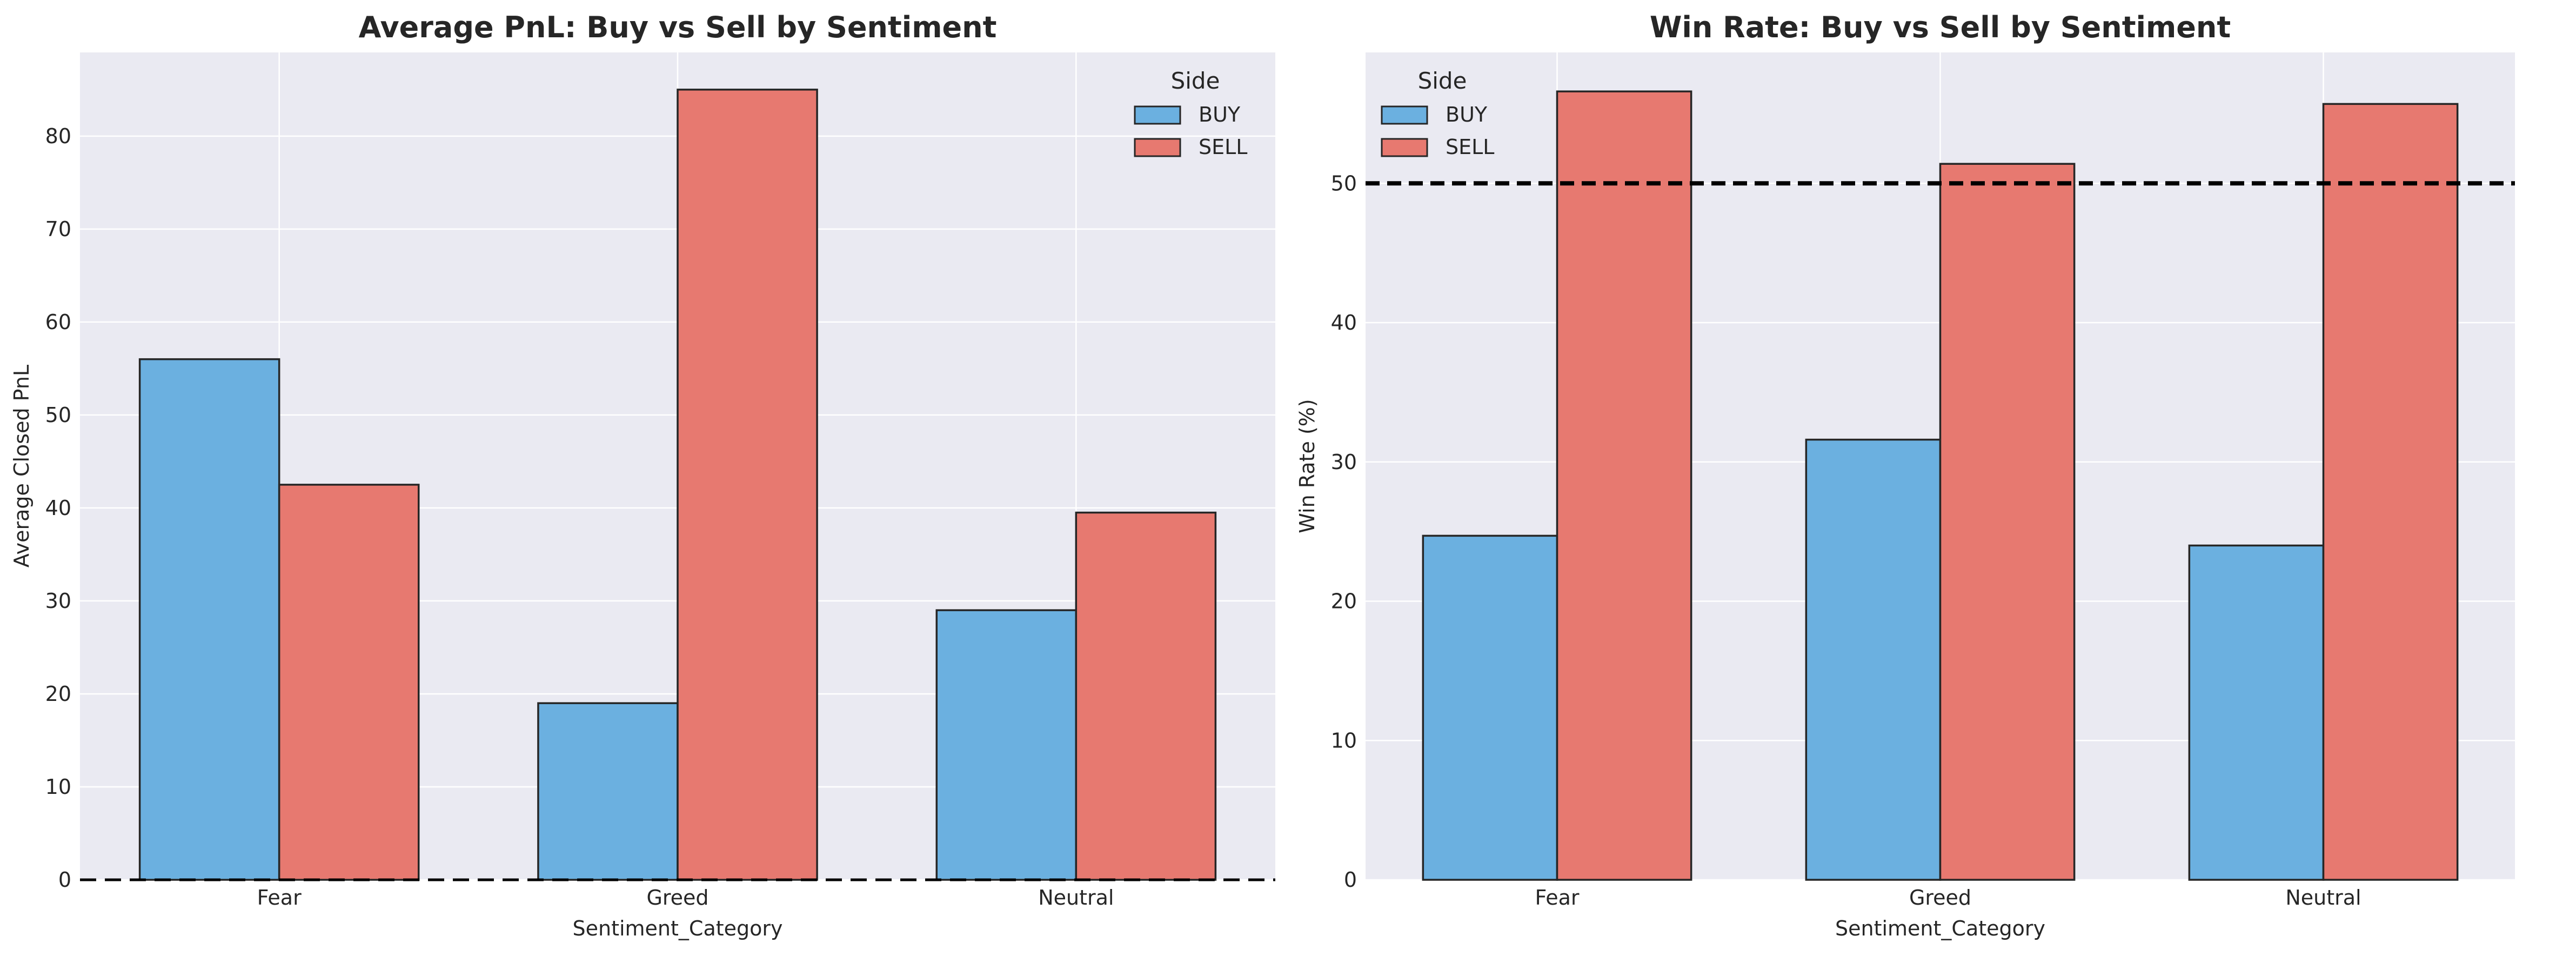 The width and height of the screenshot is (2576, 956). Describe the element at coordinates (677, 898) in the screenshot. I see `pnl-x-tick-label: Greed` at that location.